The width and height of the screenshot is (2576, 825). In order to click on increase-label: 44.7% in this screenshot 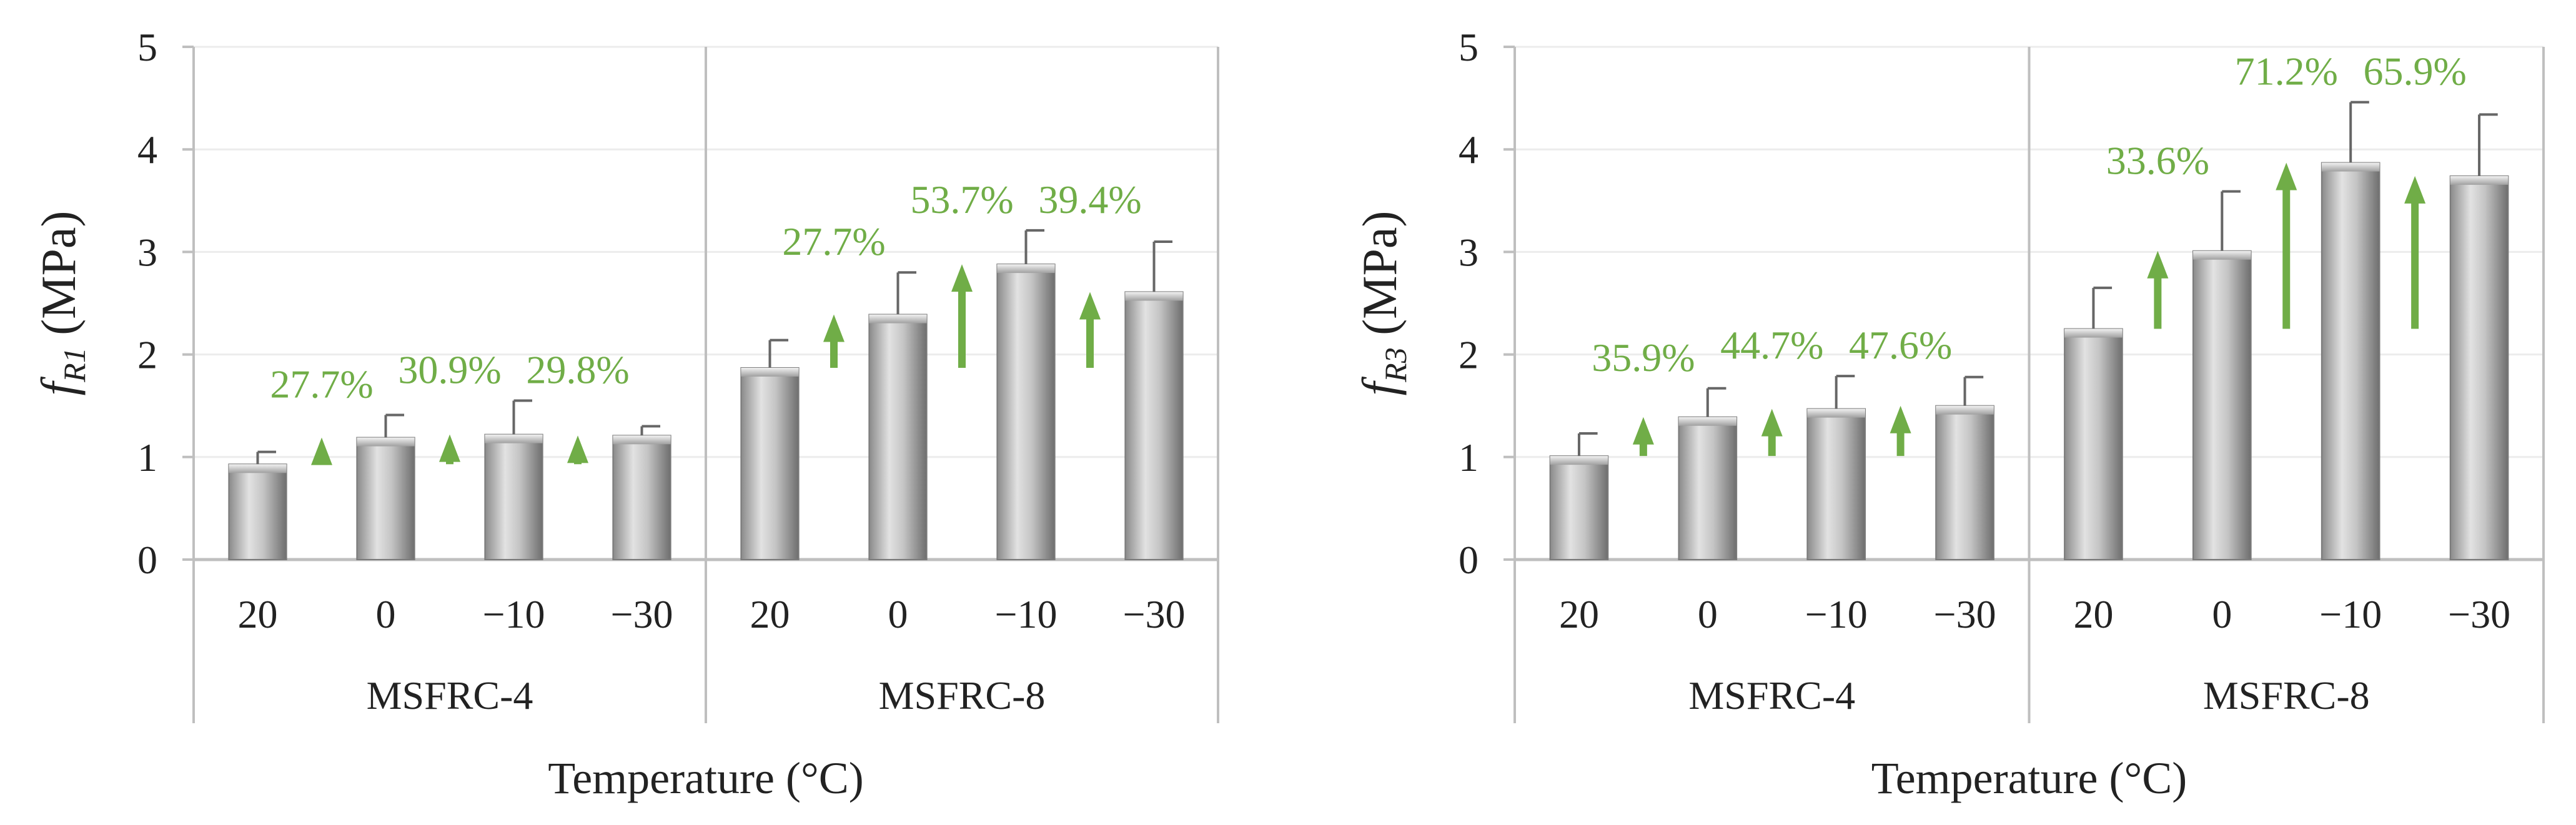, I will do `click(1771, 345)`.